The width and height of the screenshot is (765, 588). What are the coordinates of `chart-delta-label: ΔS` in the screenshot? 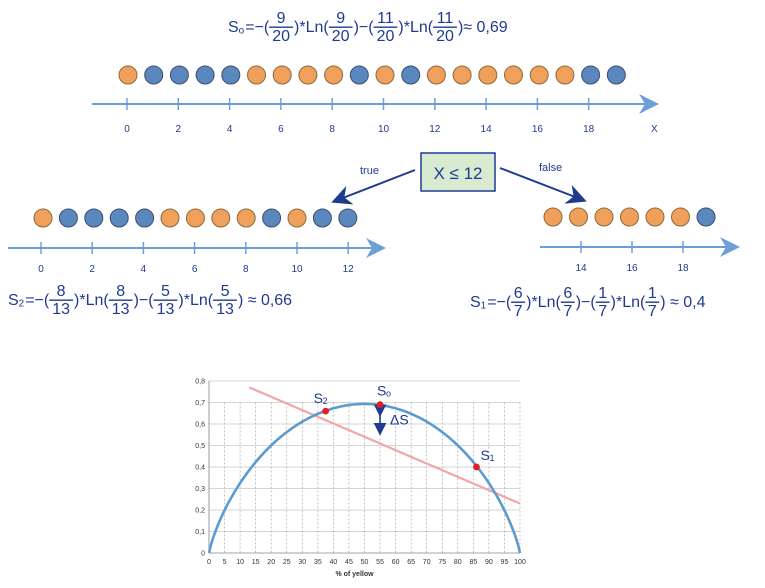 It's located at (399, 420).